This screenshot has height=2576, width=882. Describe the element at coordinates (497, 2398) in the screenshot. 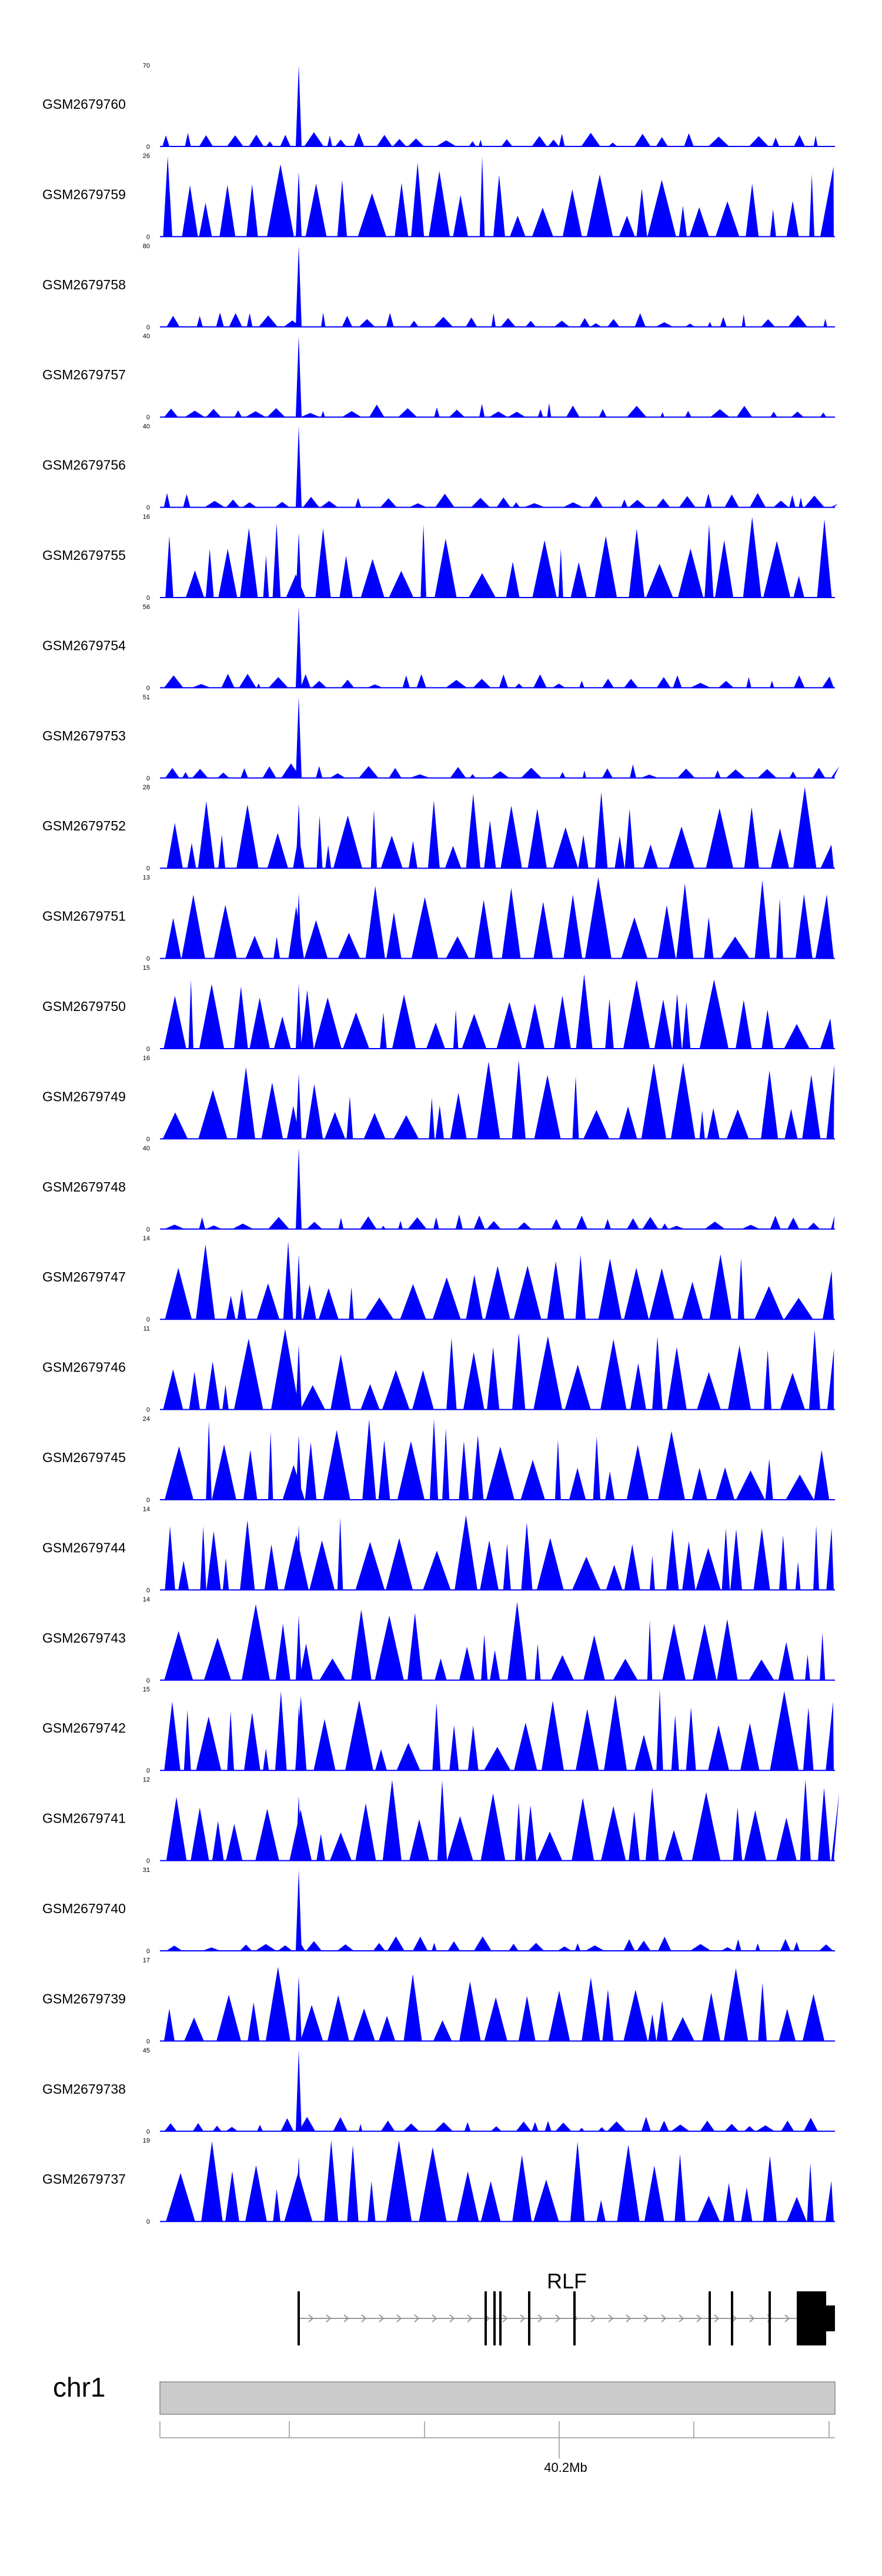

I see `chromosome-bar` at that location.